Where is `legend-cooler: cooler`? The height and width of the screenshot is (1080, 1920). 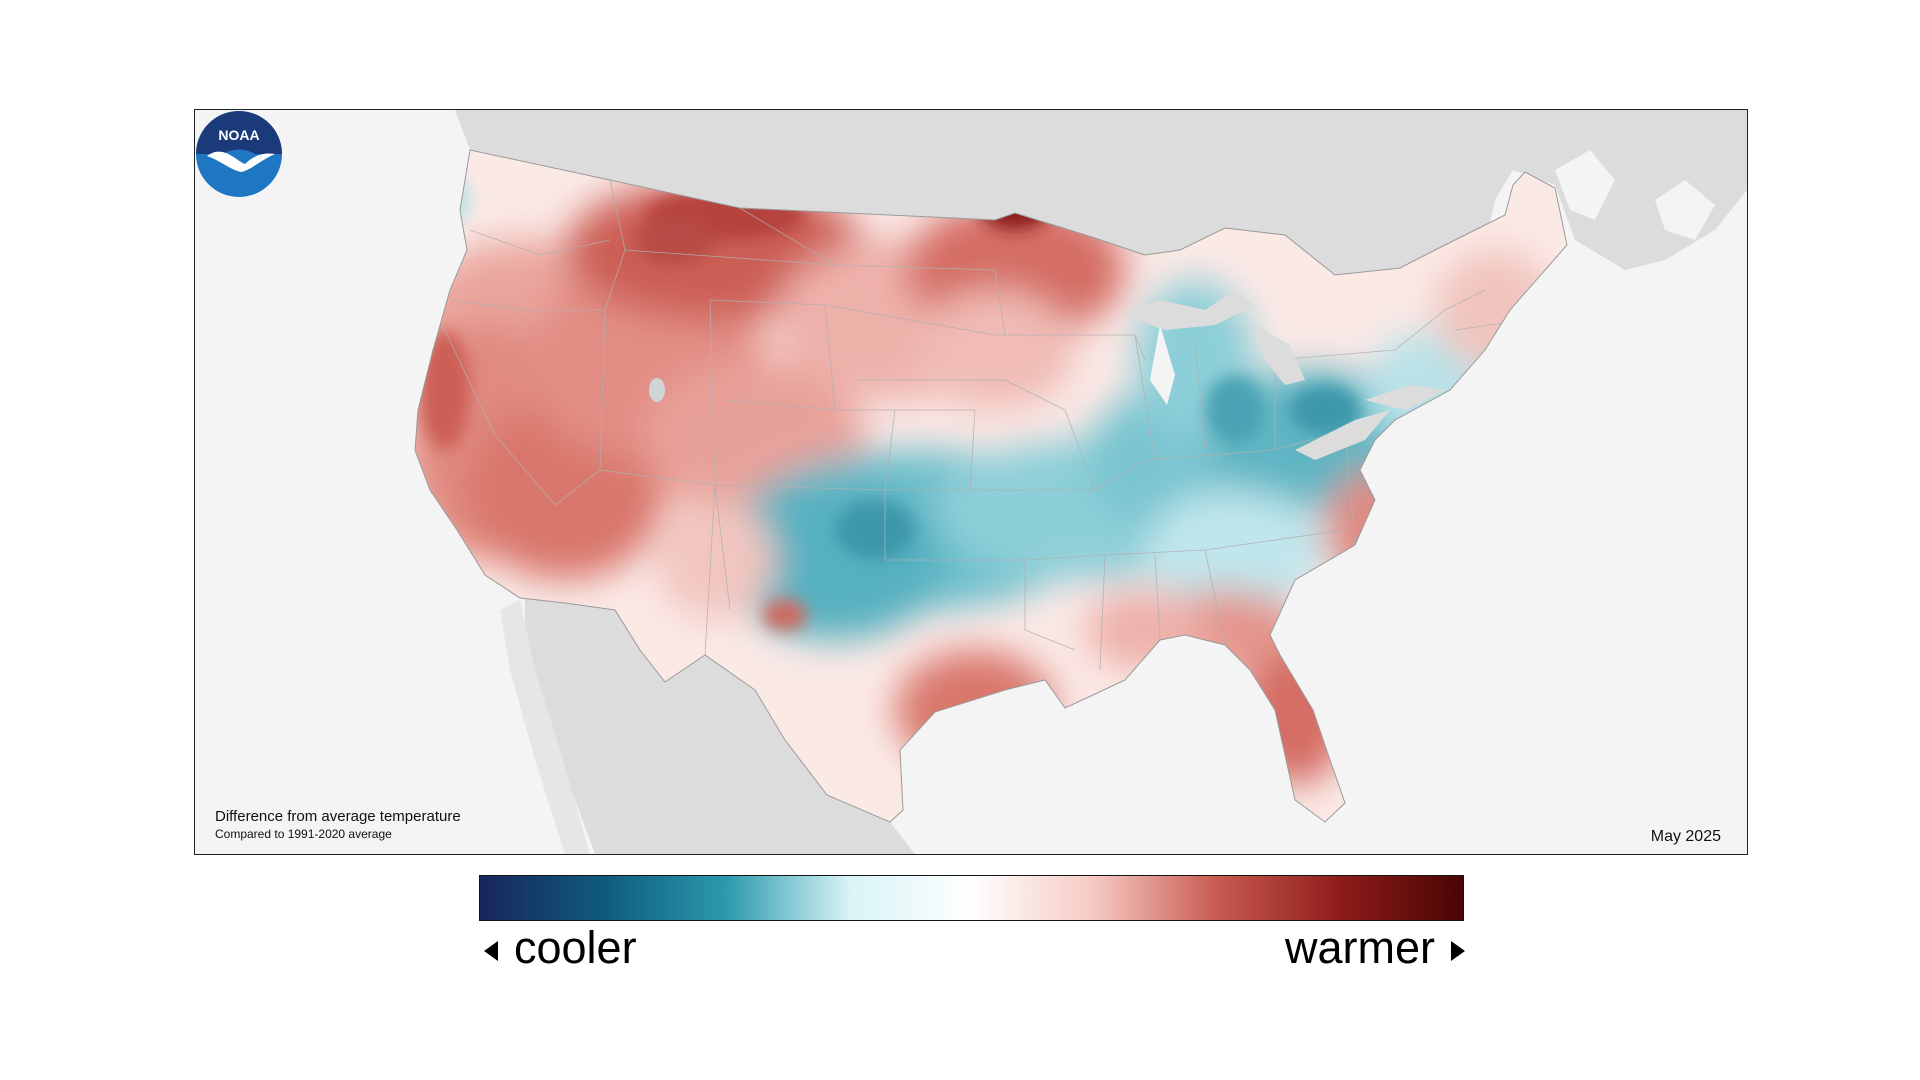 legend-cooler: cooler is located at coordinates (560, 948).